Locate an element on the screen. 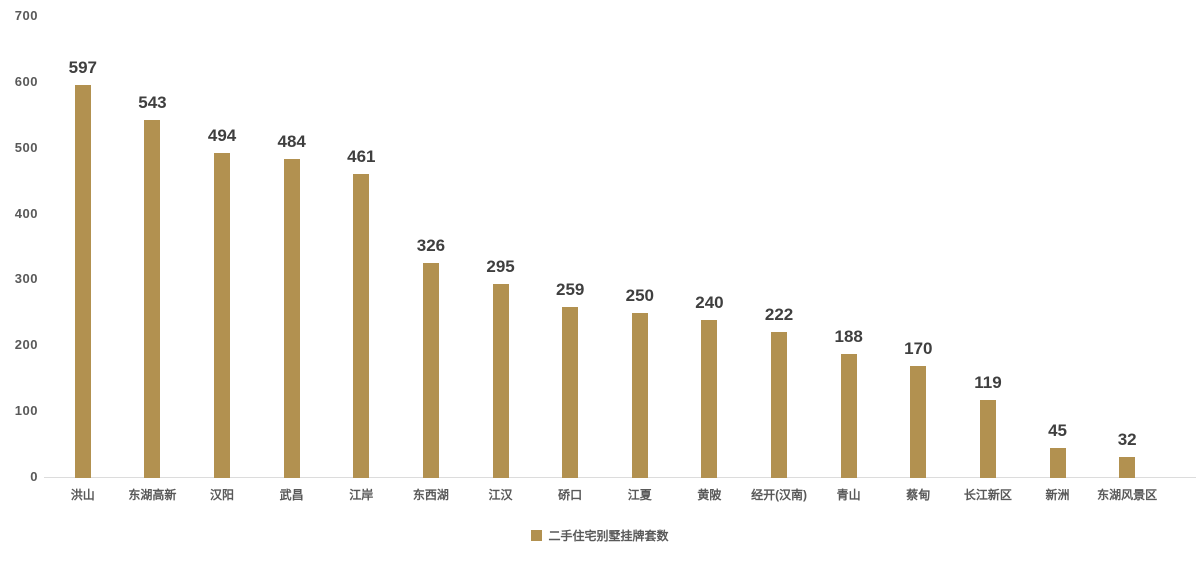  category-label: 长江新区 is located at coordinates (987, 495).